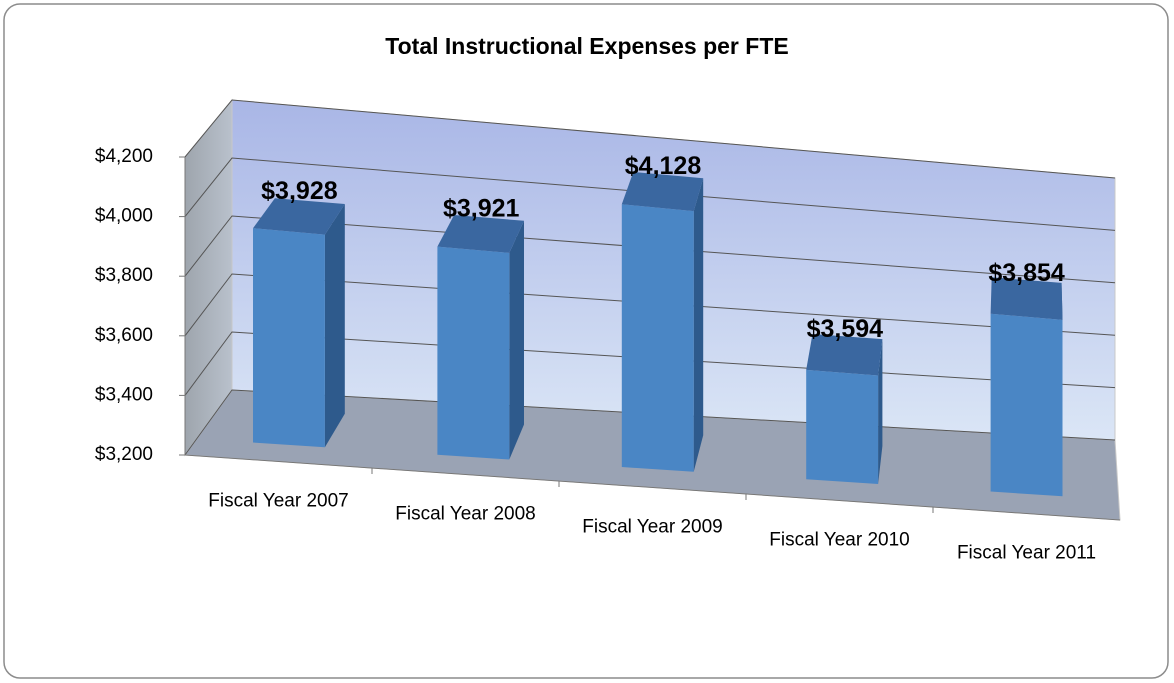  What do you see at coordinates (124, 216) in the screenshot?
I see `y-tick-label: $4,000` at bounding box center [124, 216].